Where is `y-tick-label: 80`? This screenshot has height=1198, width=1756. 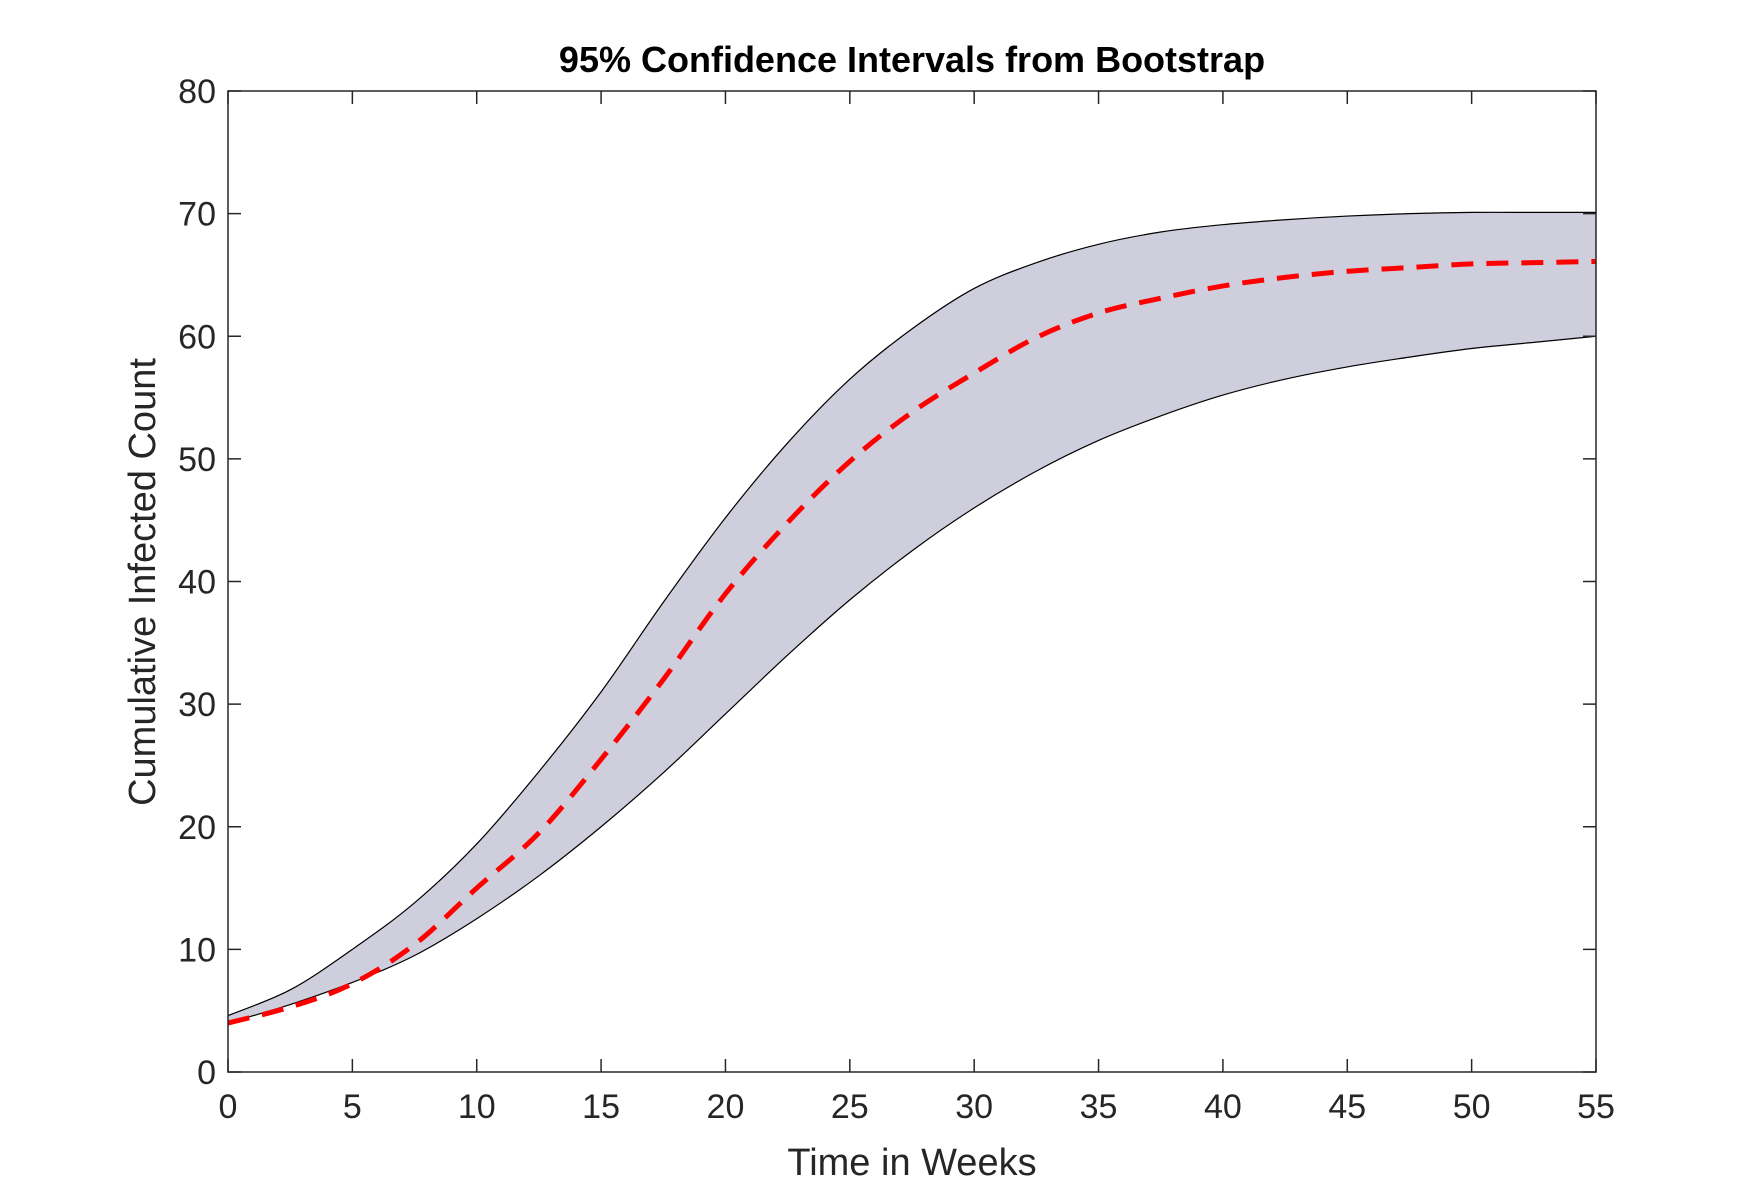 y-tick-label: 80 is located at coordinates (197, 92).